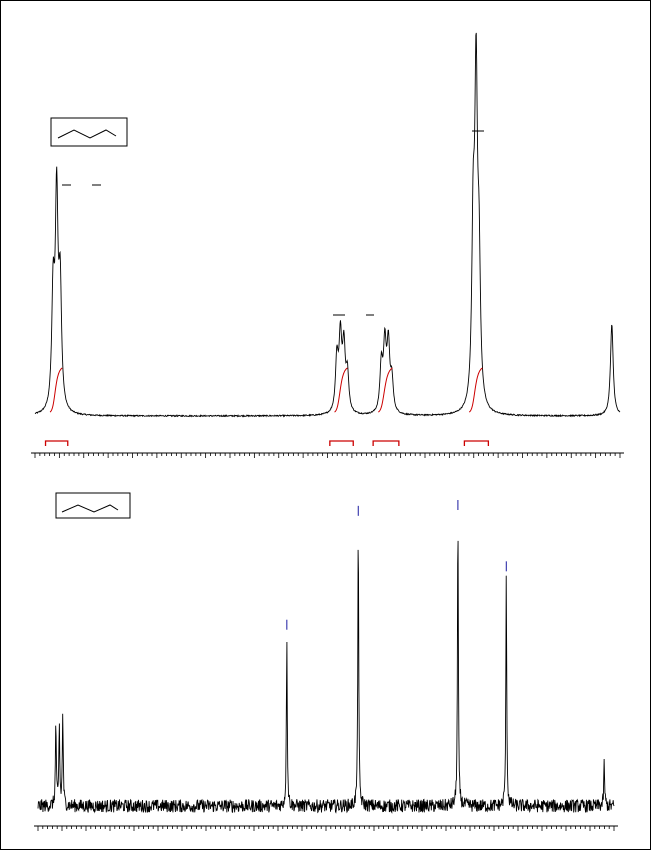 This screenshot has height=850, width=651. Describe the element at coordinates (267, 406) in the screenshot. I see `proton-integrals` at that location.